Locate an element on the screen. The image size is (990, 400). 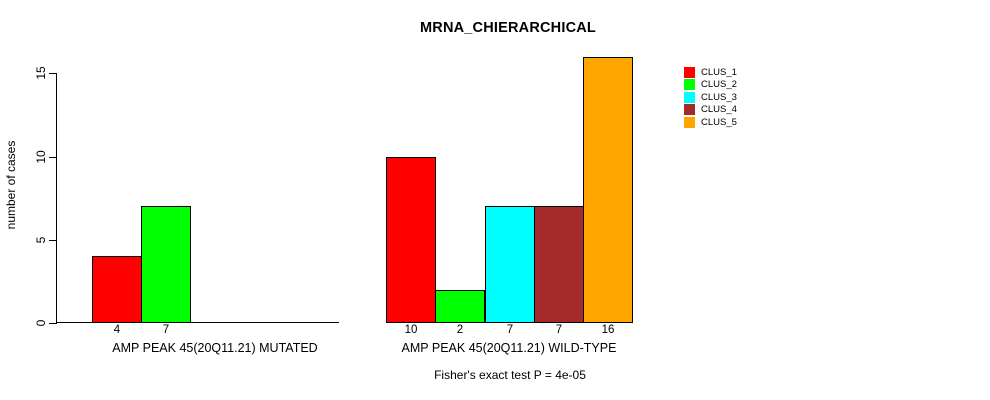
legend-label: CLUS_2 is located at coordinates (719, 85).